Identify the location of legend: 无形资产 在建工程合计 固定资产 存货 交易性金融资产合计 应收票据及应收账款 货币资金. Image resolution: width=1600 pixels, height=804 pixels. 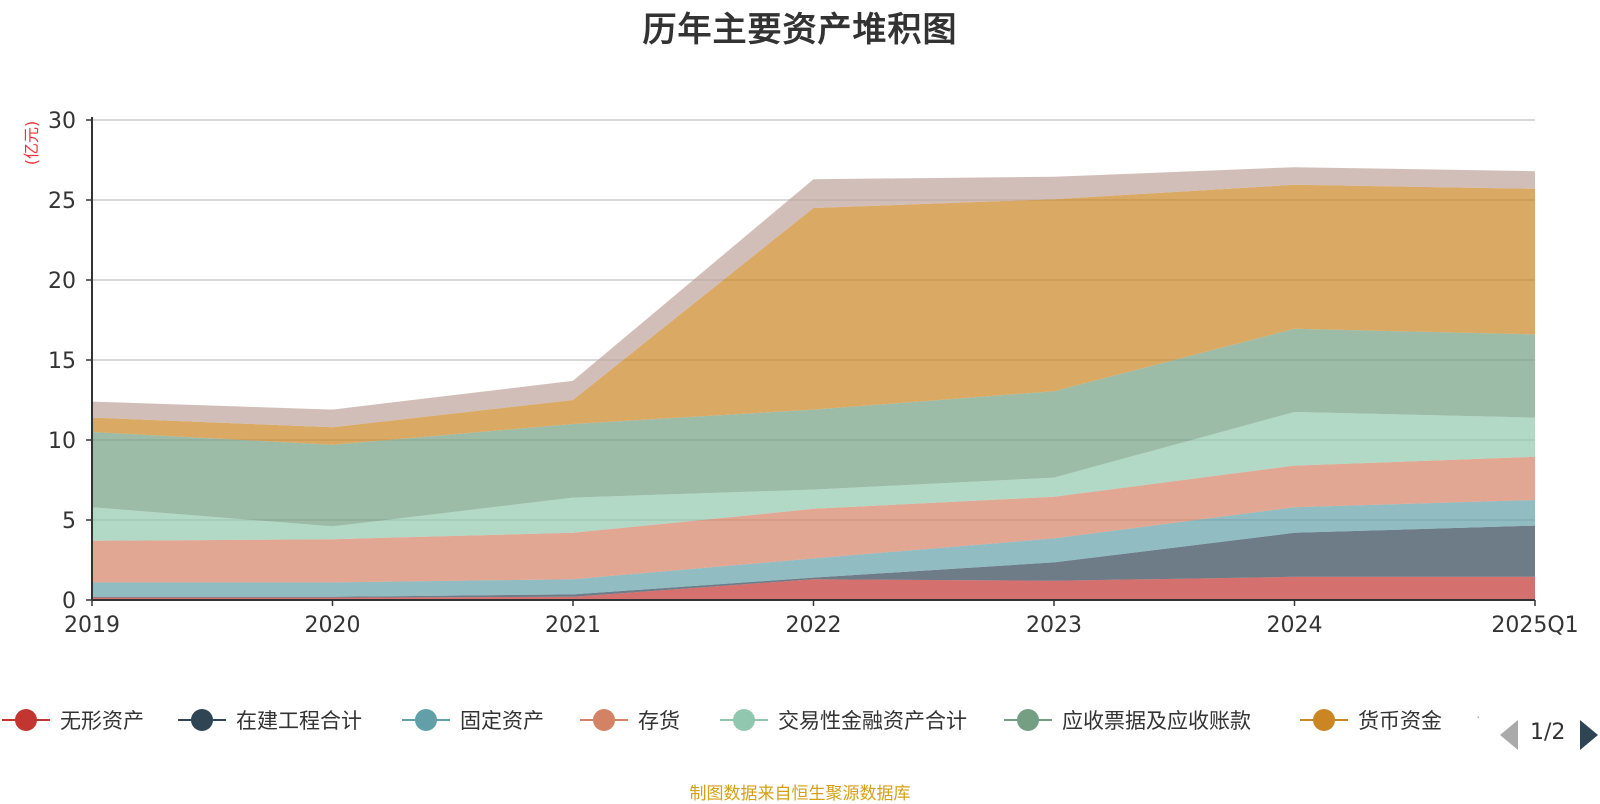
(800, 720).